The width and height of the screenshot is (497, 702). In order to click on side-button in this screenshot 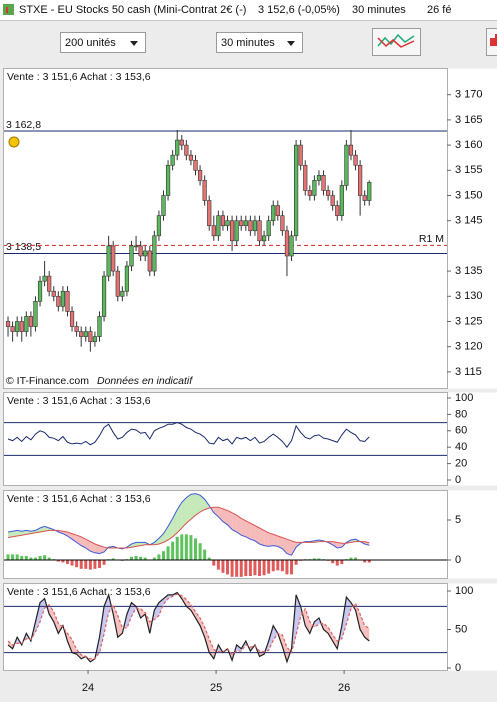, I will do `click(492, 42)`.